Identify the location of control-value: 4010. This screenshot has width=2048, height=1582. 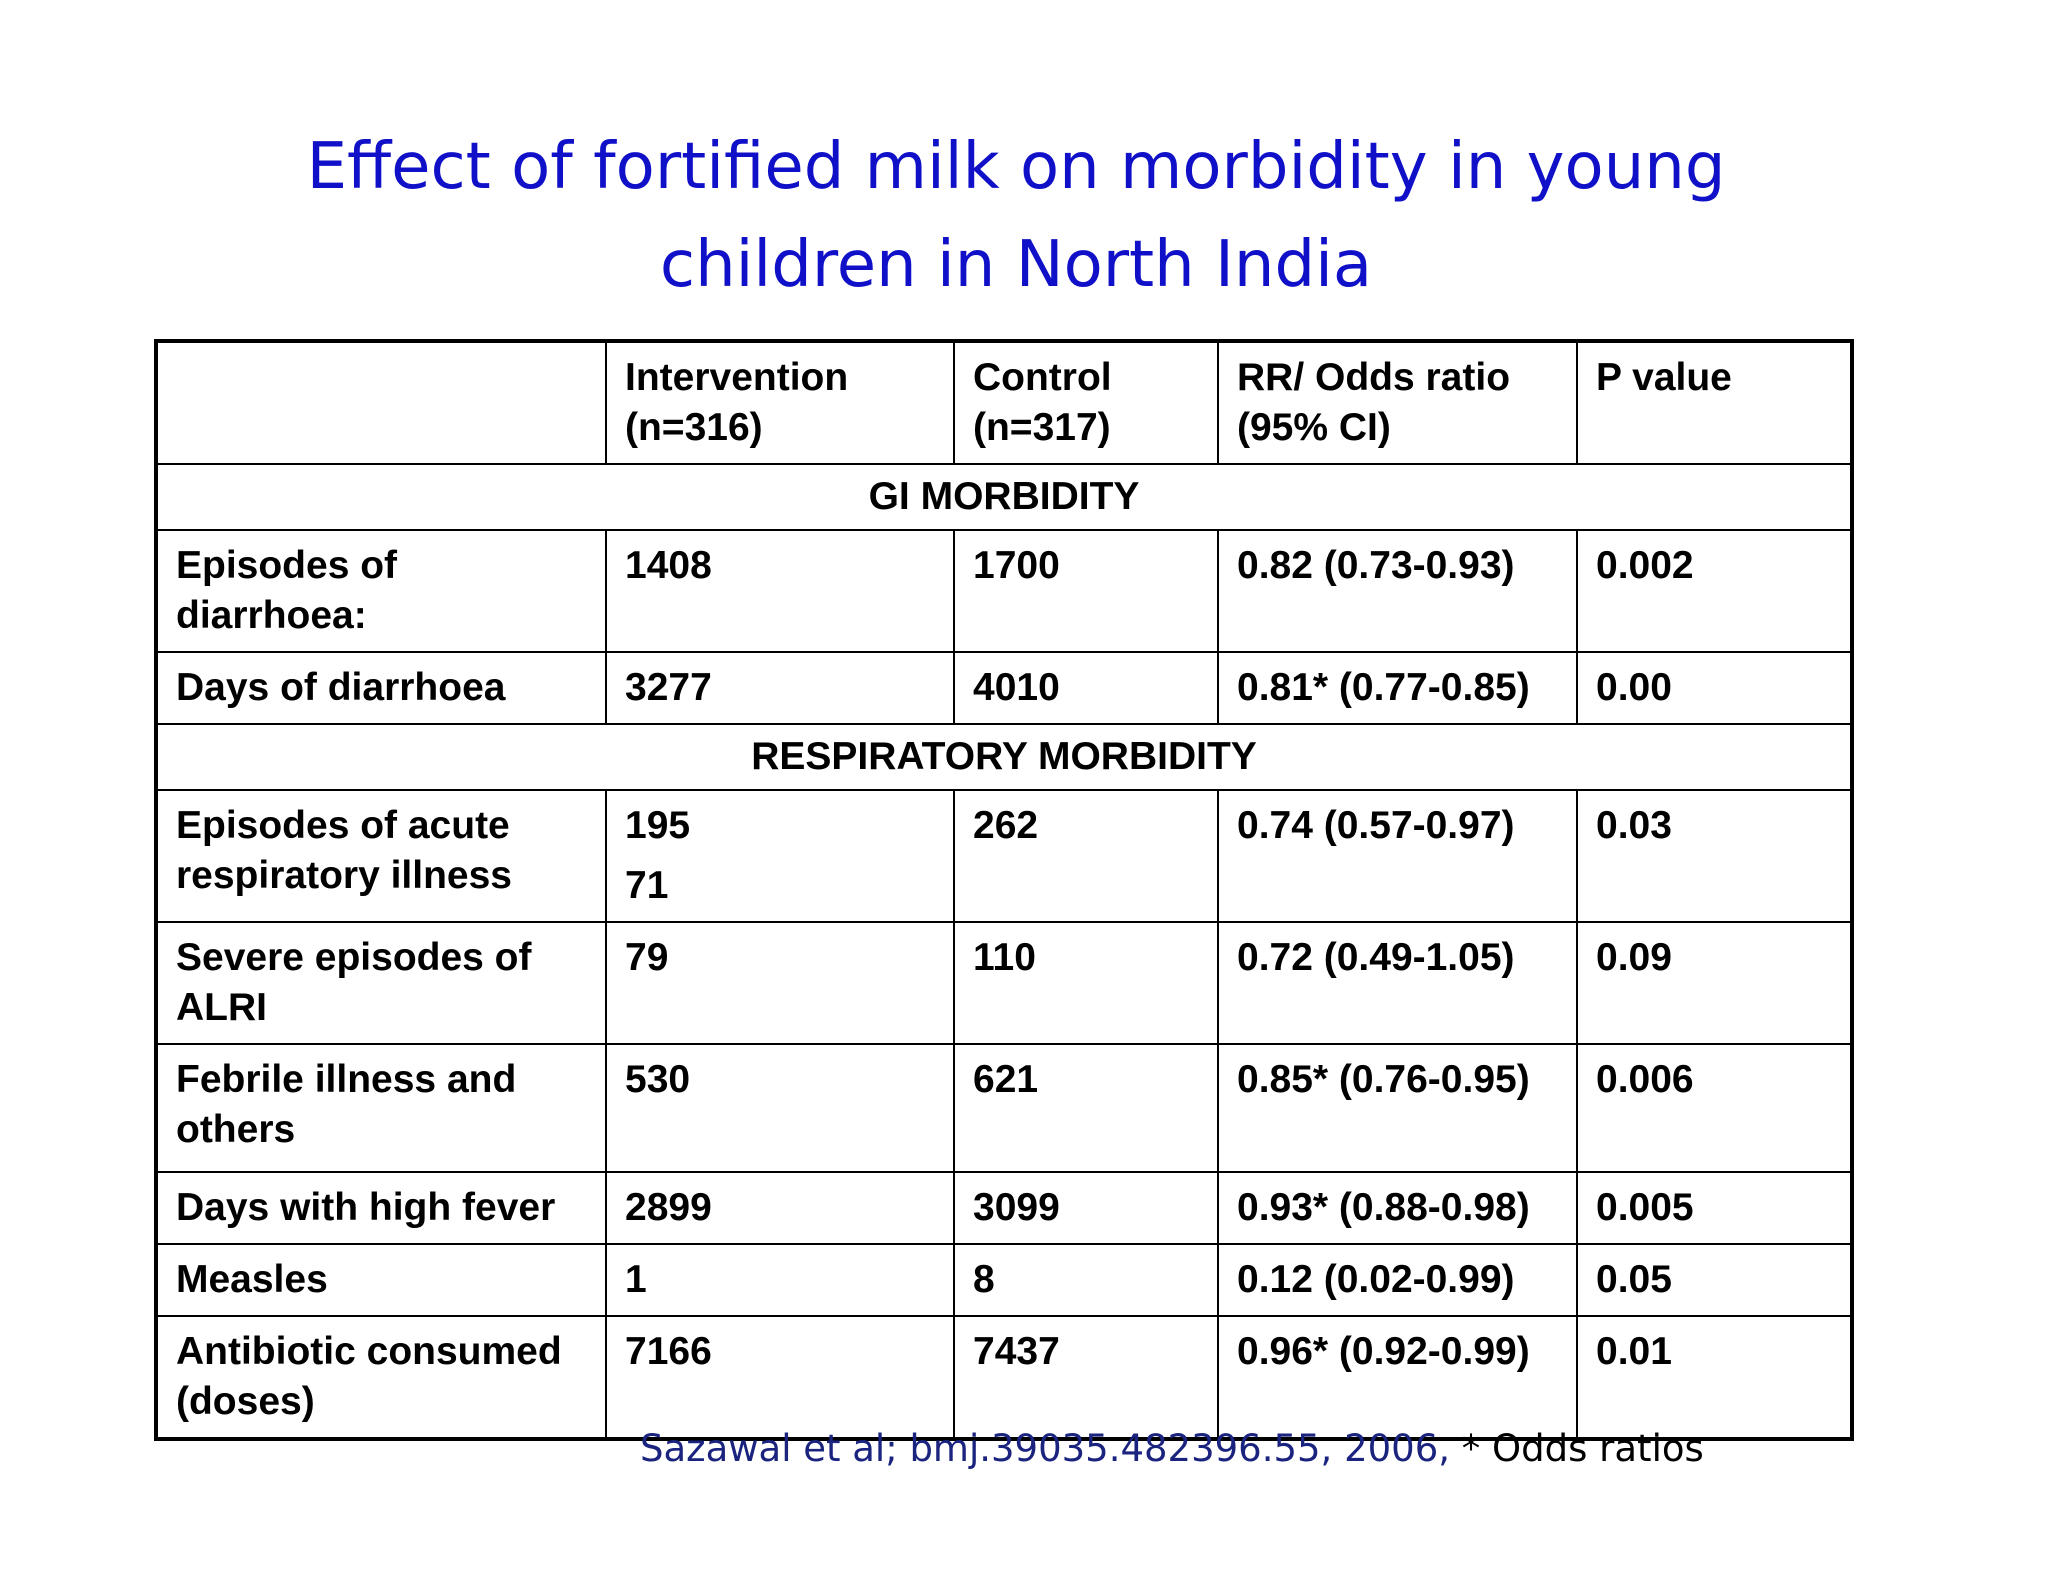
(1086, 688).